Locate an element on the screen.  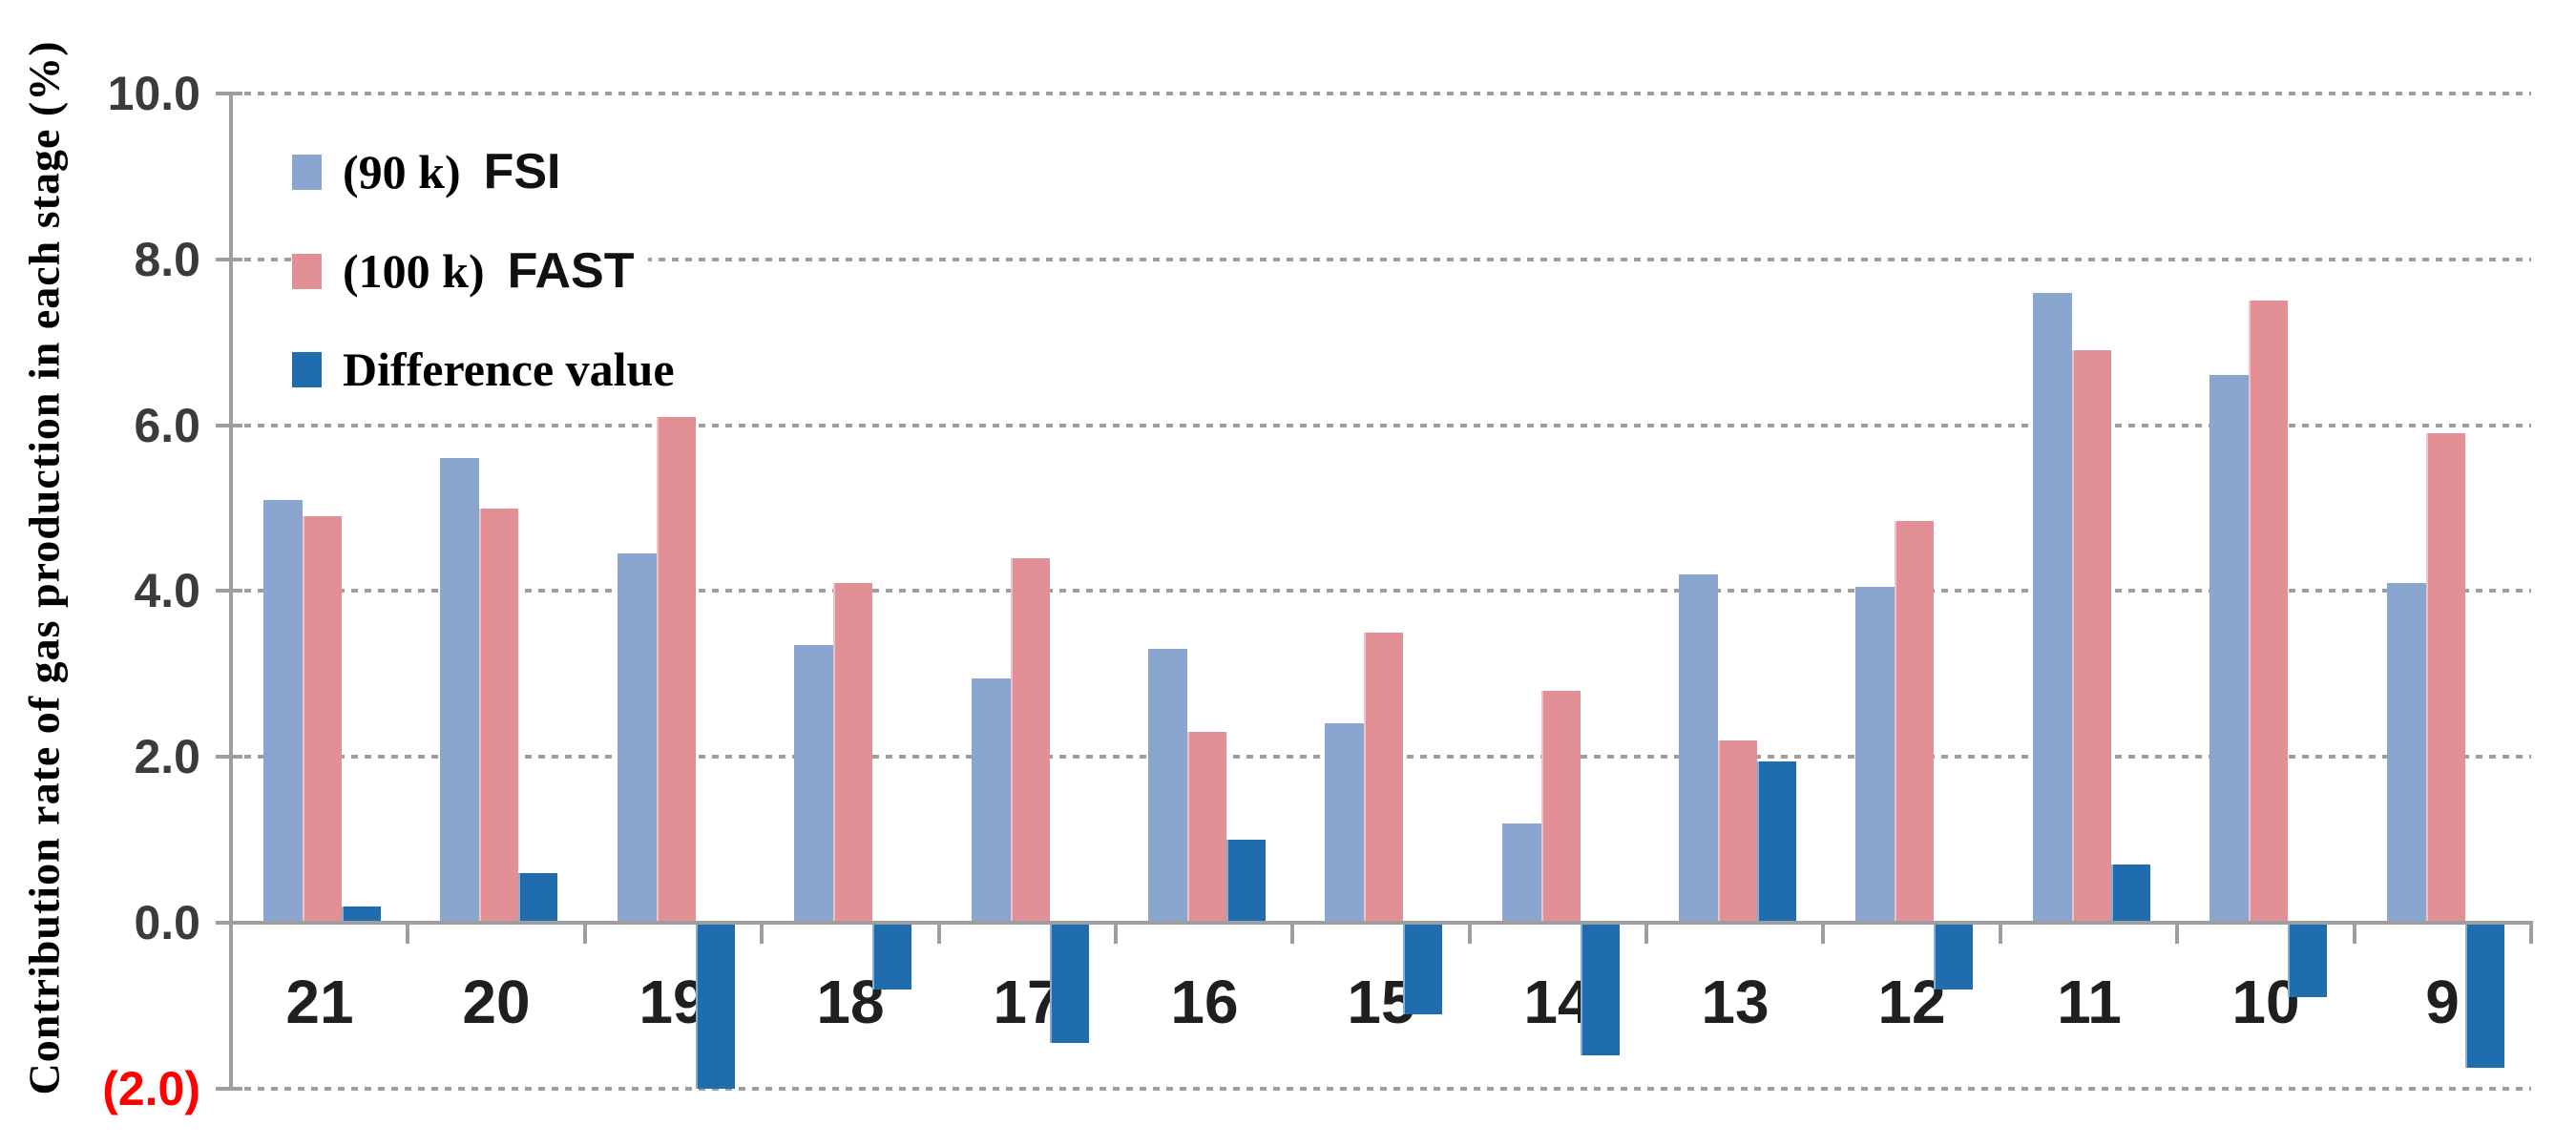
x-tick-label-19: 19 is located at coordinates (673, 1002).